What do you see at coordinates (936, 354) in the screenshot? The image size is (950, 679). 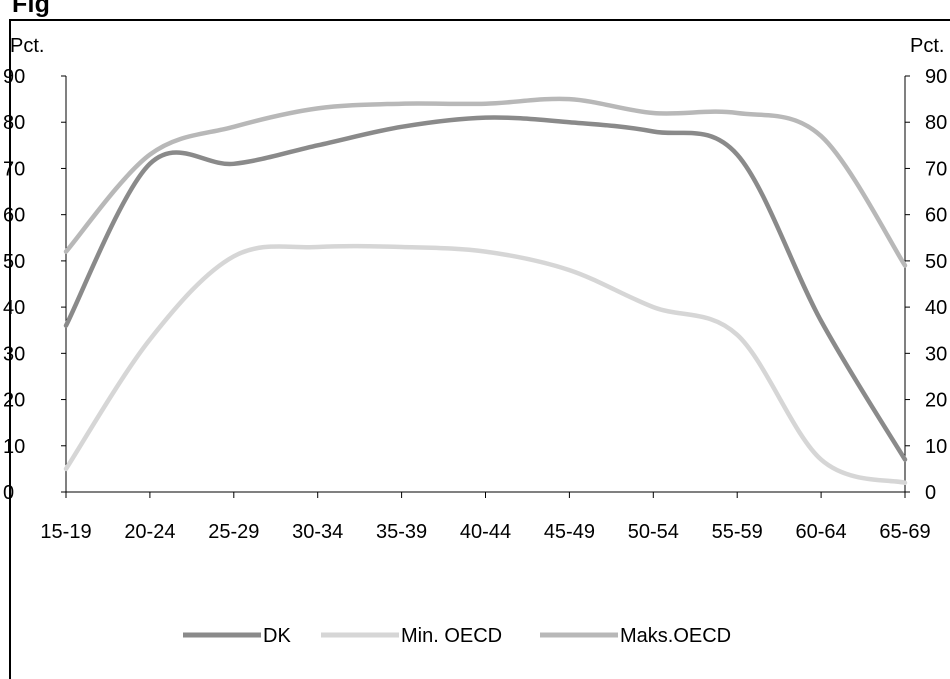 I see `y-tick-label-right: 30` at bounding box center [936, 354].